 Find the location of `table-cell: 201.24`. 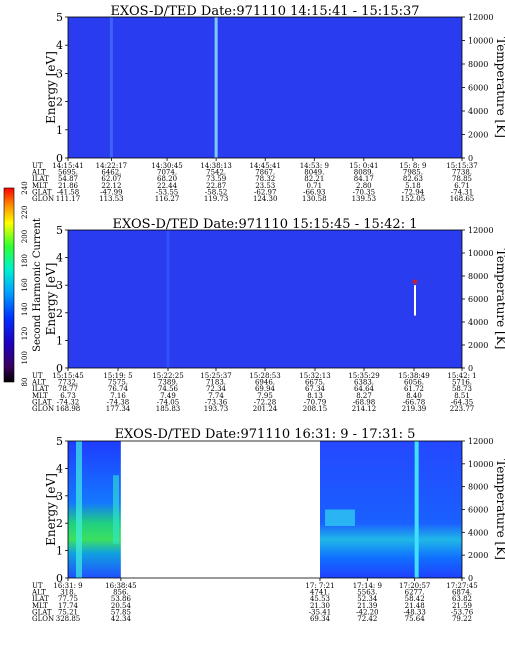

table-cell: 201.24 is located at coordinates (265, 409).